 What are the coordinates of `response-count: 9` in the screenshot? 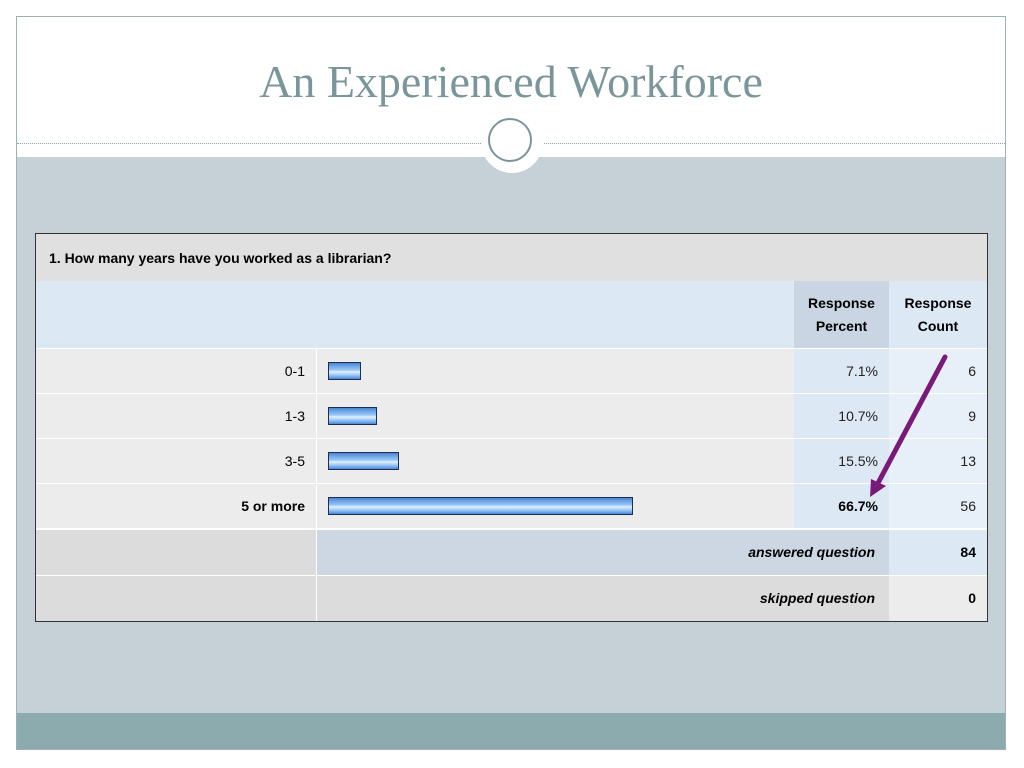 It's located at (972, 416).